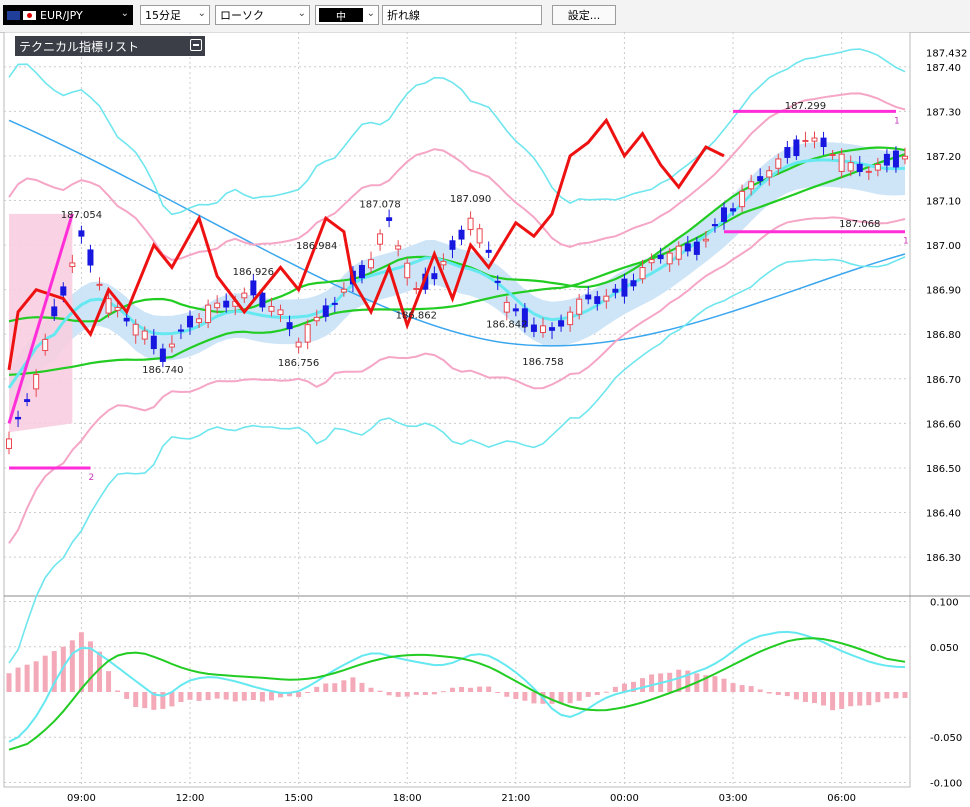  What do you see at coordinates (196, 45) in the screenshot?
I see `minimize-icon` at bounding box center [196, 45].